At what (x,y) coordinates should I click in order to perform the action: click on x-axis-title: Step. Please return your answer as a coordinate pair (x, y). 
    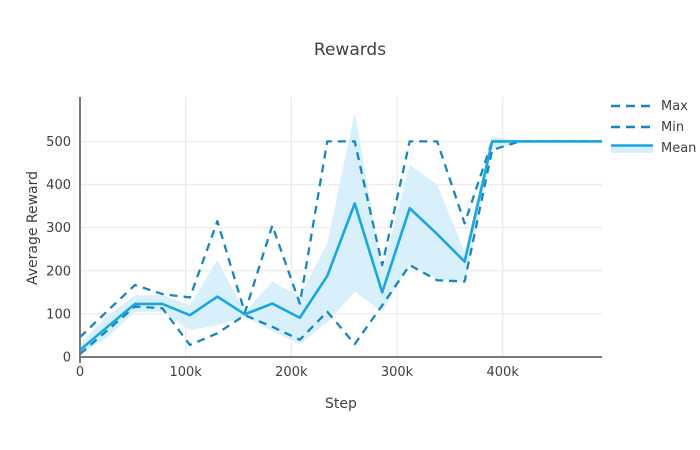
    Looking at the image, I should click on (341, 404).